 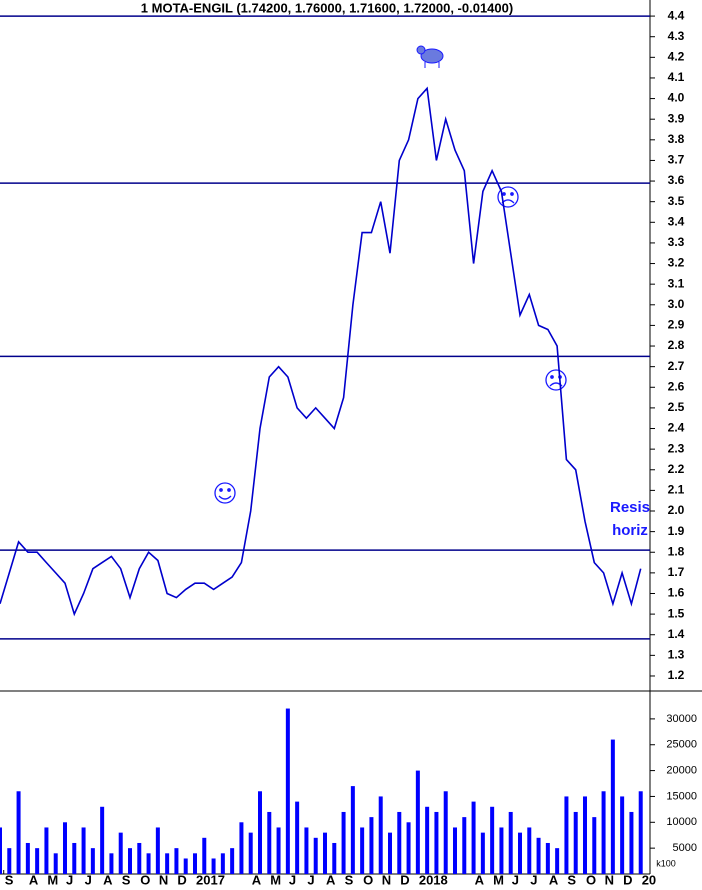 I want to click on y-tick-label: 20000, so click(x=681, y=770).